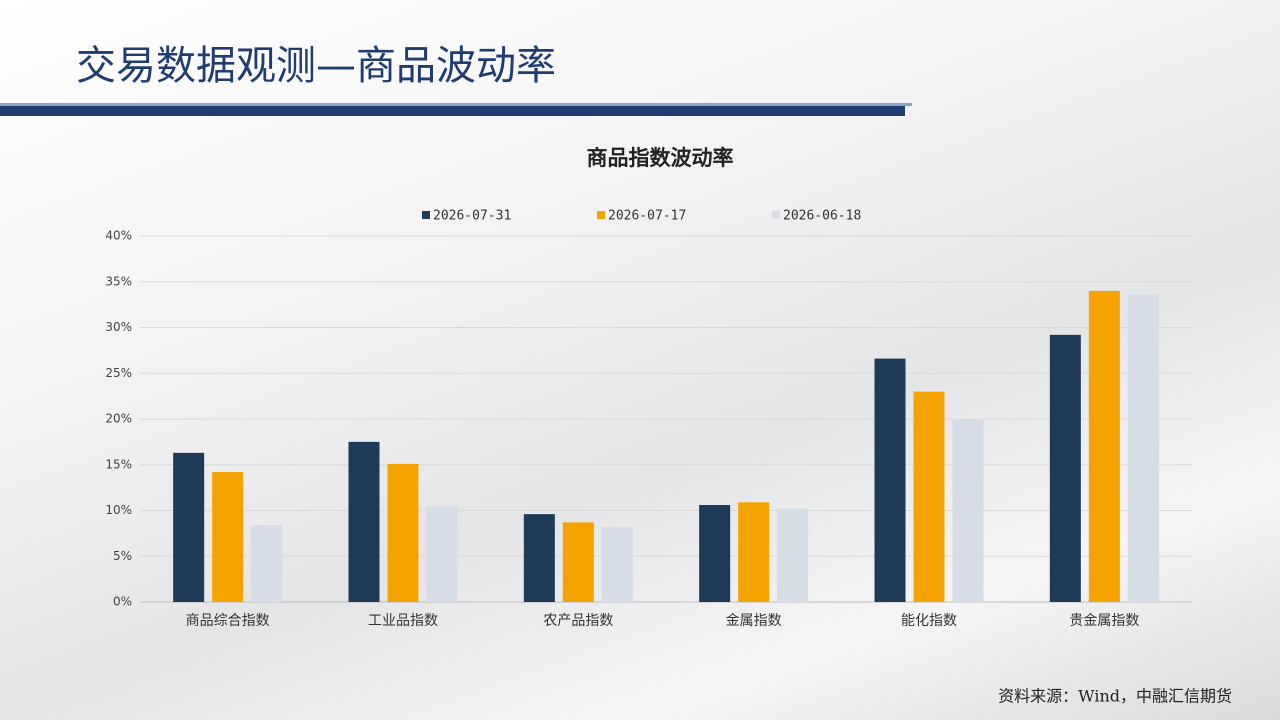 This screenshot has height=720, width=1280. I want to click on y-tick-label: 25%, so click(118, 373).